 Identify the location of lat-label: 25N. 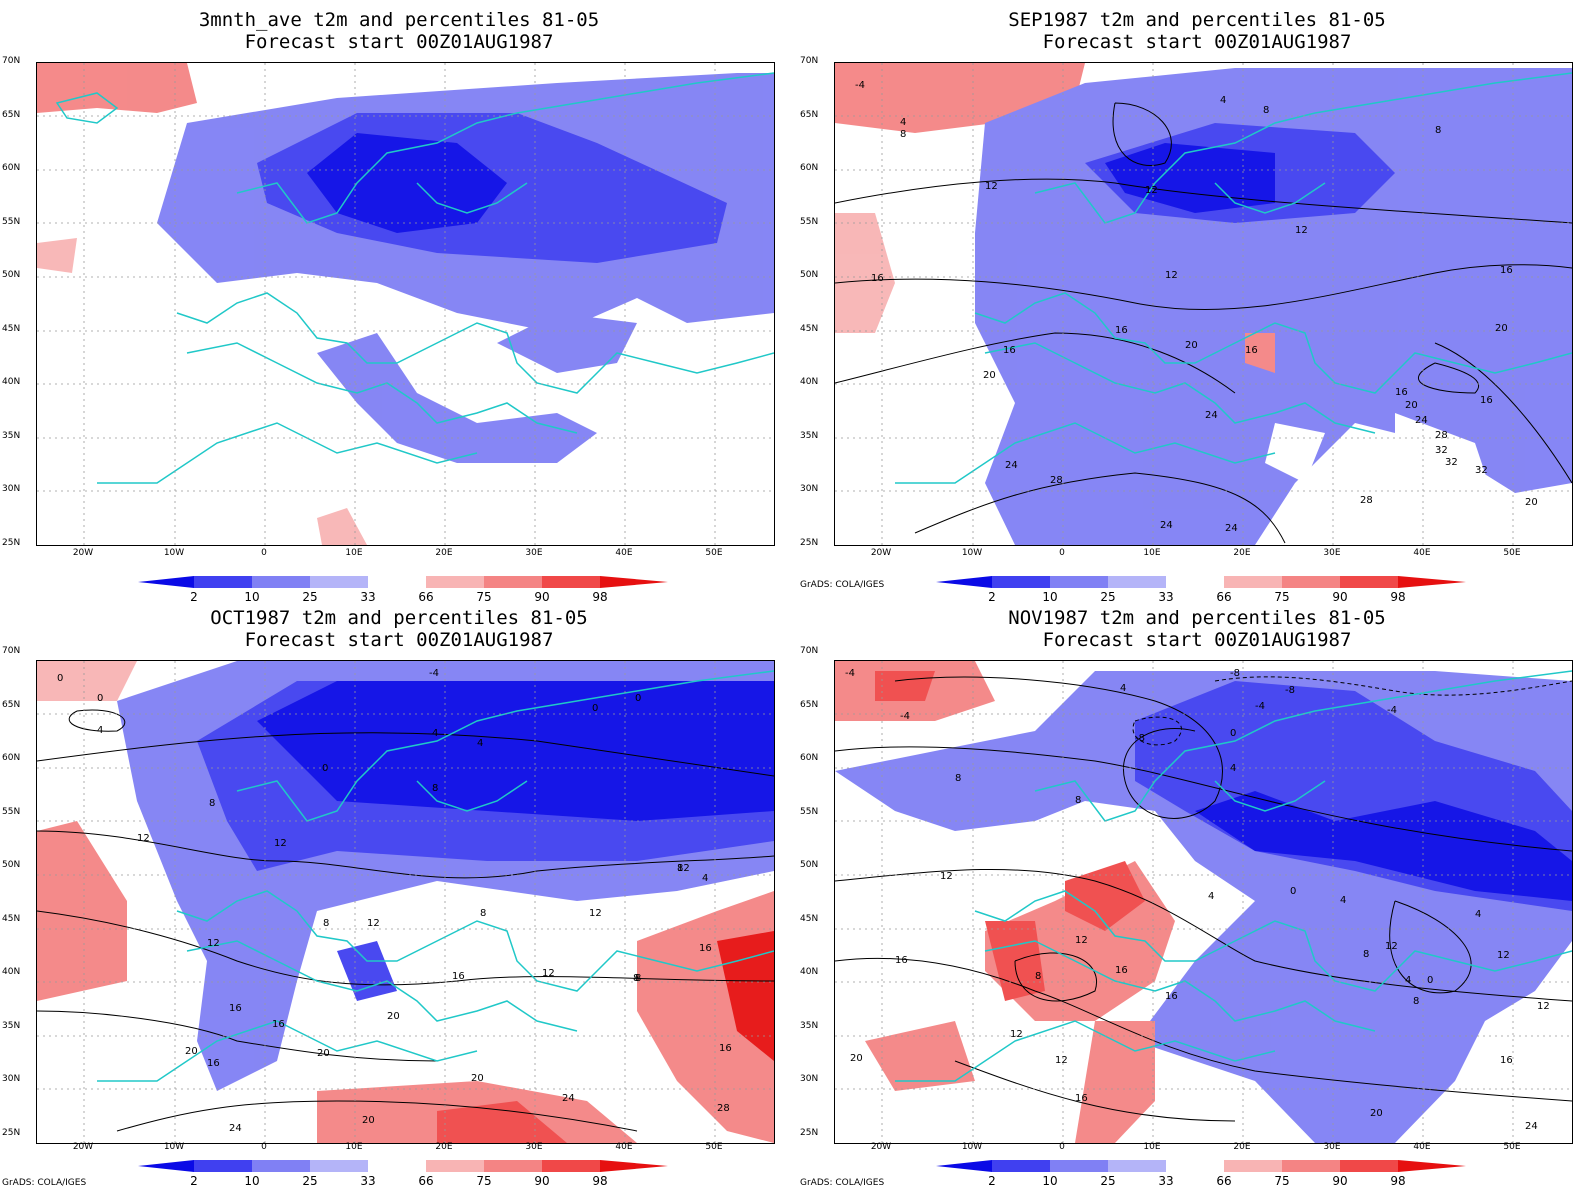
(809, 1133).